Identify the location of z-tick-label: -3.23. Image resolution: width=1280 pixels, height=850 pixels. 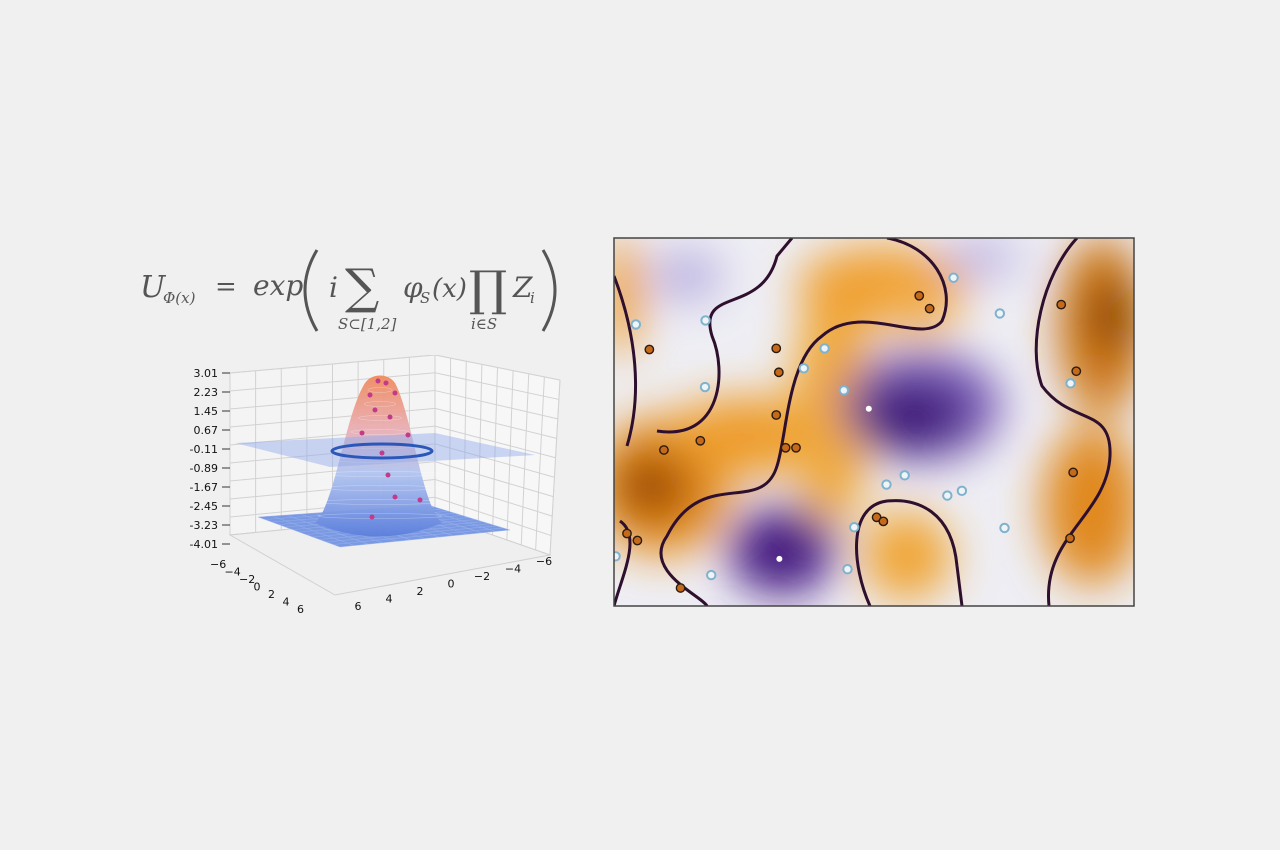
(204, 525).